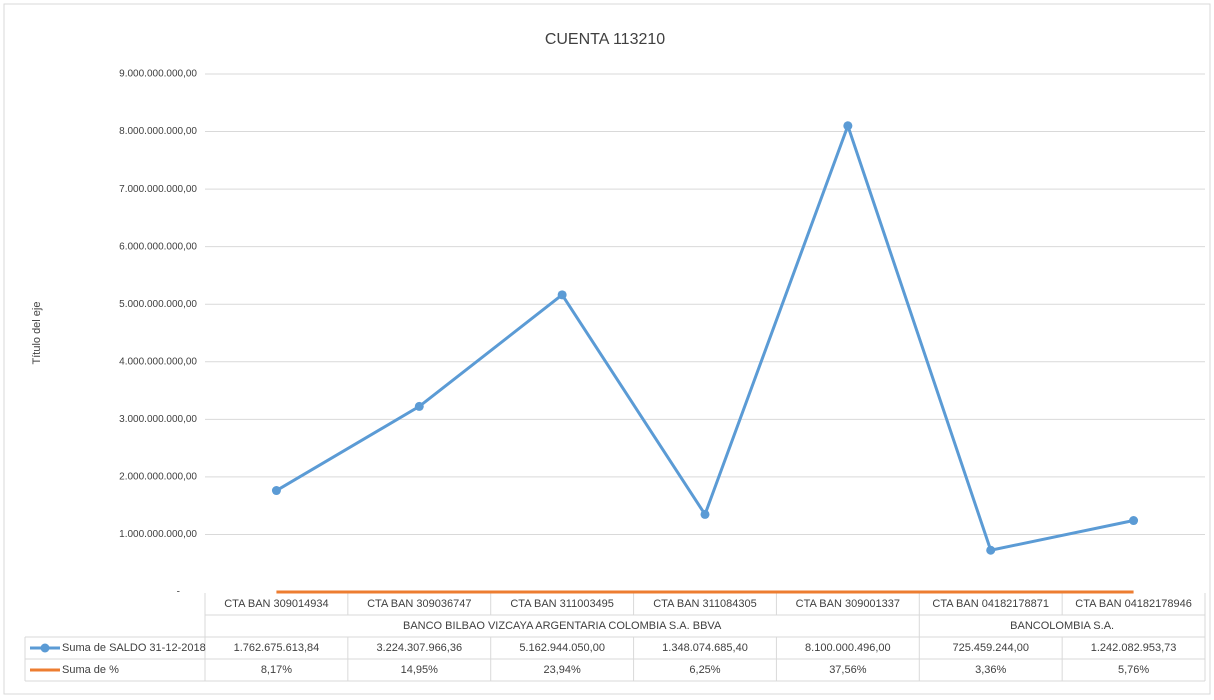 This screenshot has height=700, width=1214. What do you see at coordinates (158, 74) in the screenshot?
I see `y-tick-label: 9.000.000.000,00` at bounding box center [158, 74].